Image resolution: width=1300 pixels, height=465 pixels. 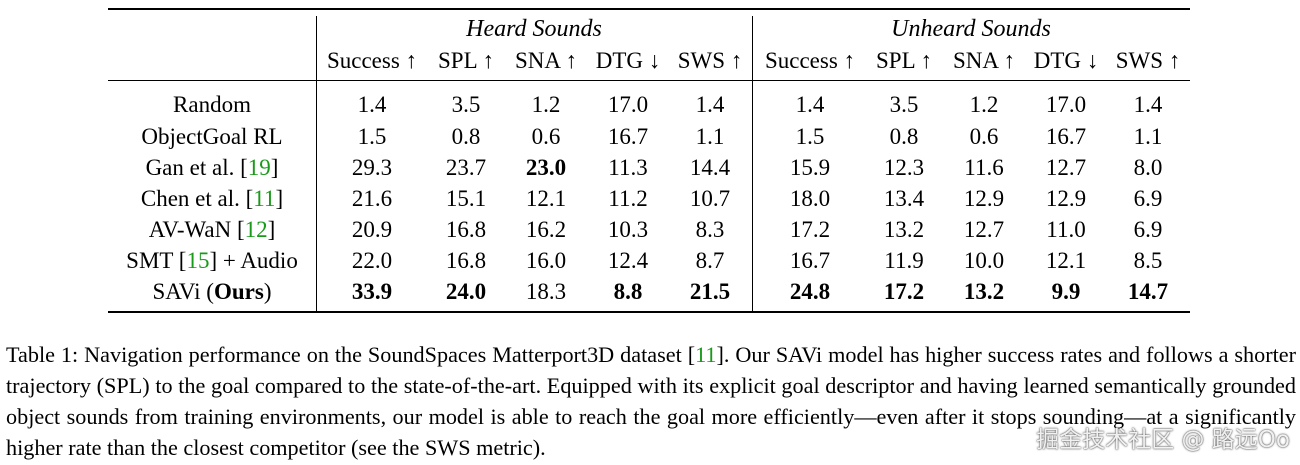 I want to click on table-top-rule, so click(x=649, y=9).